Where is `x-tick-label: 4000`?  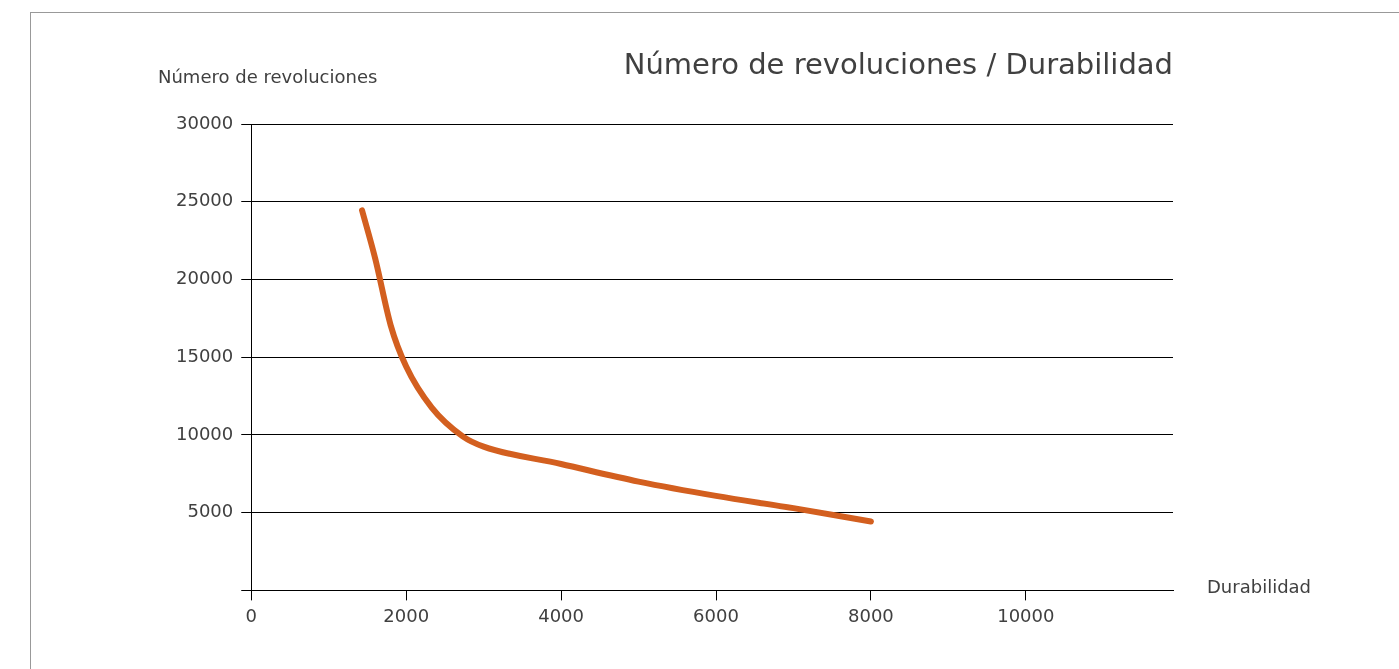
x-tick-label: 4000 is located at coordinates (561, 615).